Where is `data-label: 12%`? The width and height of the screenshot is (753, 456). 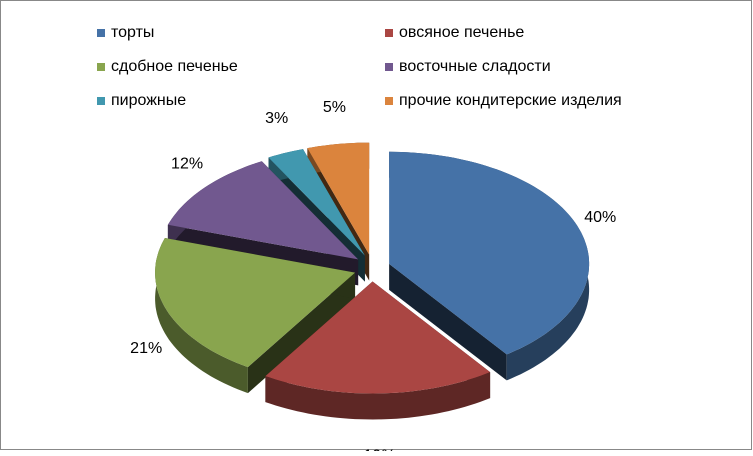 data-label: 12% is located at coordinates (187, 164).